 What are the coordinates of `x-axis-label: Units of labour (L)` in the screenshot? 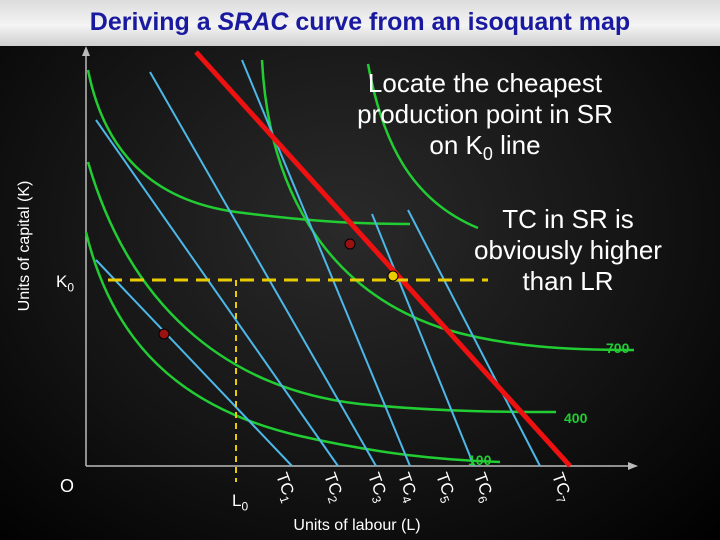 It's located at (357, 525).